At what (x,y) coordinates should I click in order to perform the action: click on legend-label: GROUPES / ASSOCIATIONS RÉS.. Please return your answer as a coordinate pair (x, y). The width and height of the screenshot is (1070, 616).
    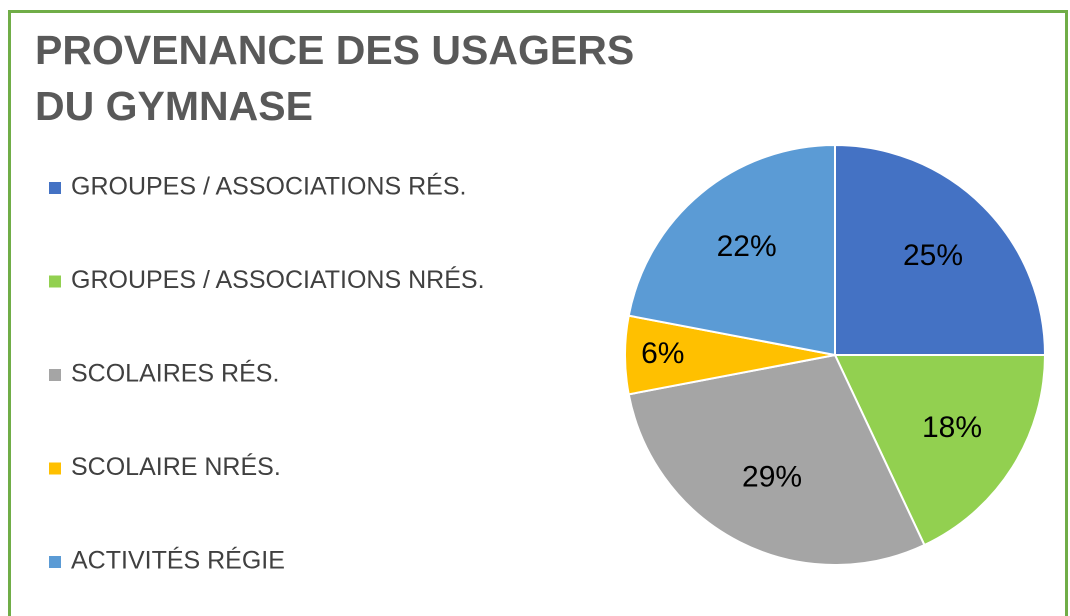
    Looking at the image, I should click on (268, 186).